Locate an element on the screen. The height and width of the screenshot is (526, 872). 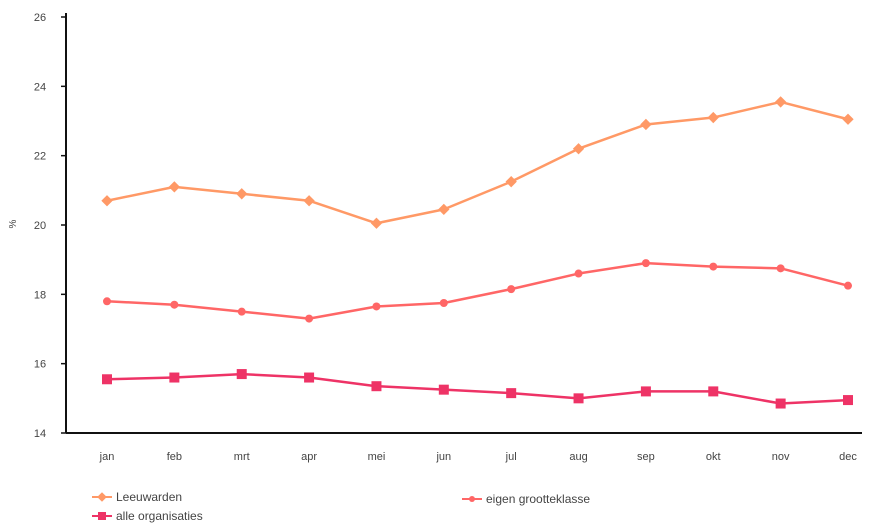
y-tick-label: 14 is located at coordinates (40, 434).